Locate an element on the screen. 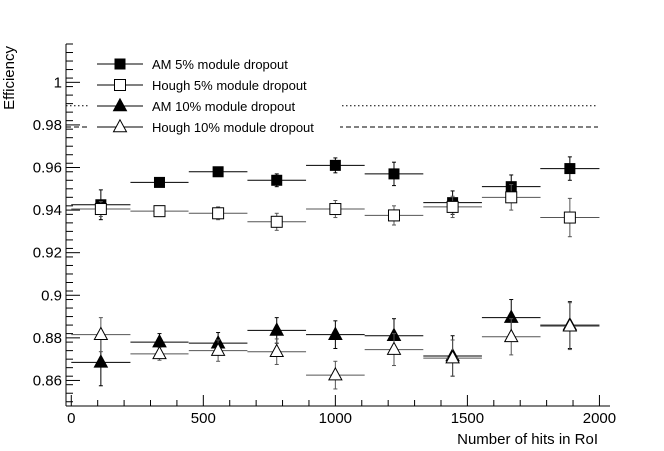  x-tick-label: 2000 is located at coordinates (599, 418).